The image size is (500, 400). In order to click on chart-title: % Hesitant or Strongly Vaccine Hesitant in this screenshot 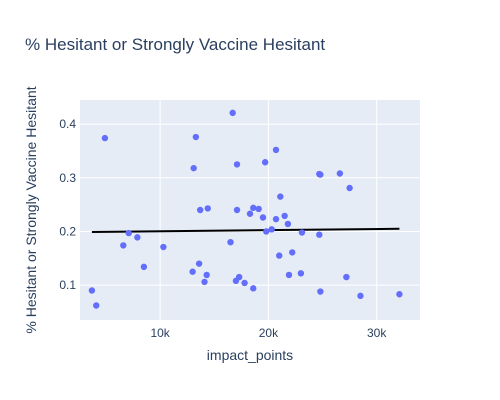, I will do `click(175, 44)`.